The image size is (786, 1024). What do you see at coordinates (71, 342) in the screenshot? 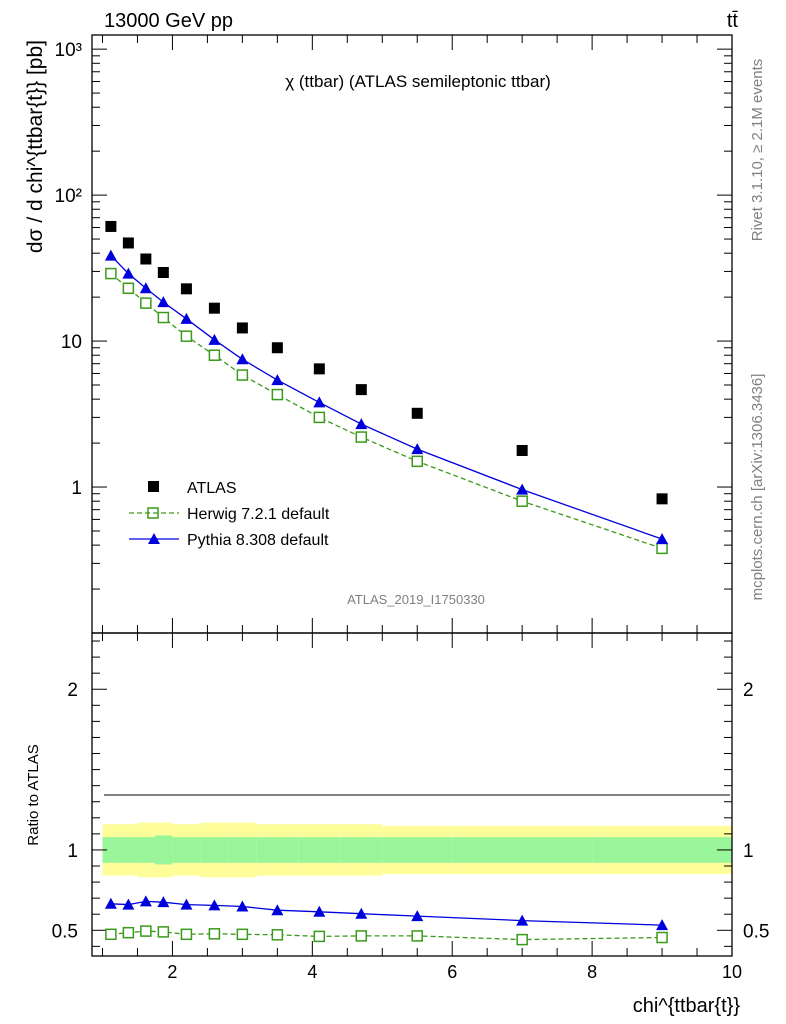
I see `y-tick-label: 10` at bounding box center [71, 342].